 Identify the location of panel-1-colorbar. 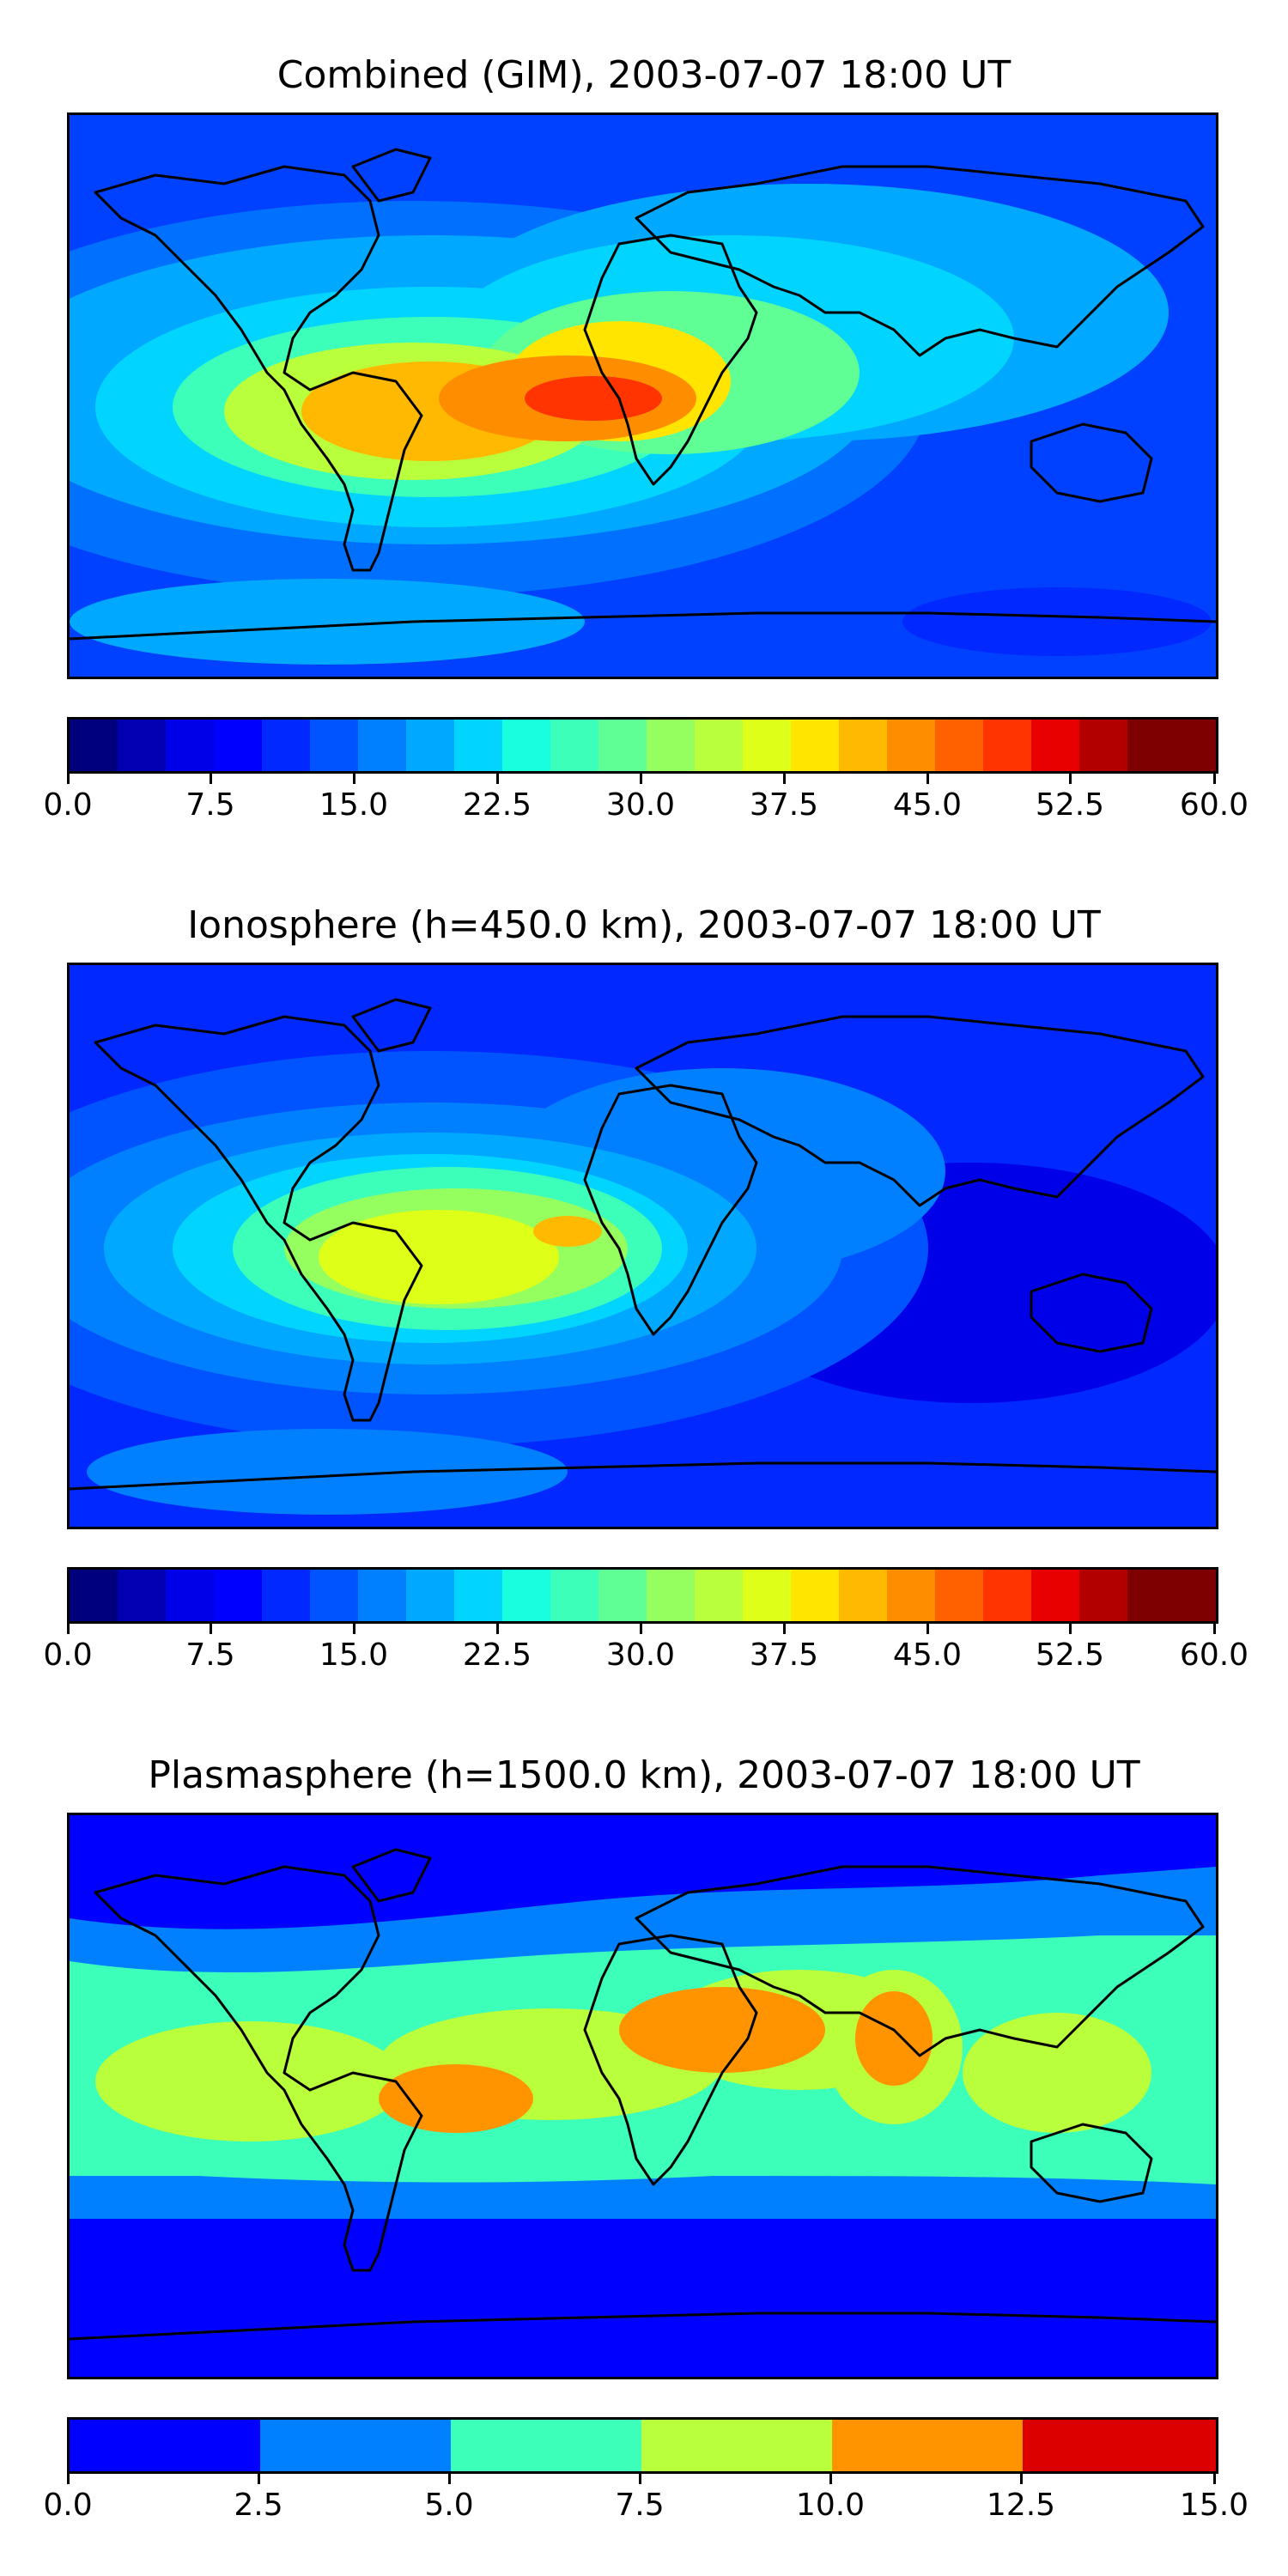
(642, 746).